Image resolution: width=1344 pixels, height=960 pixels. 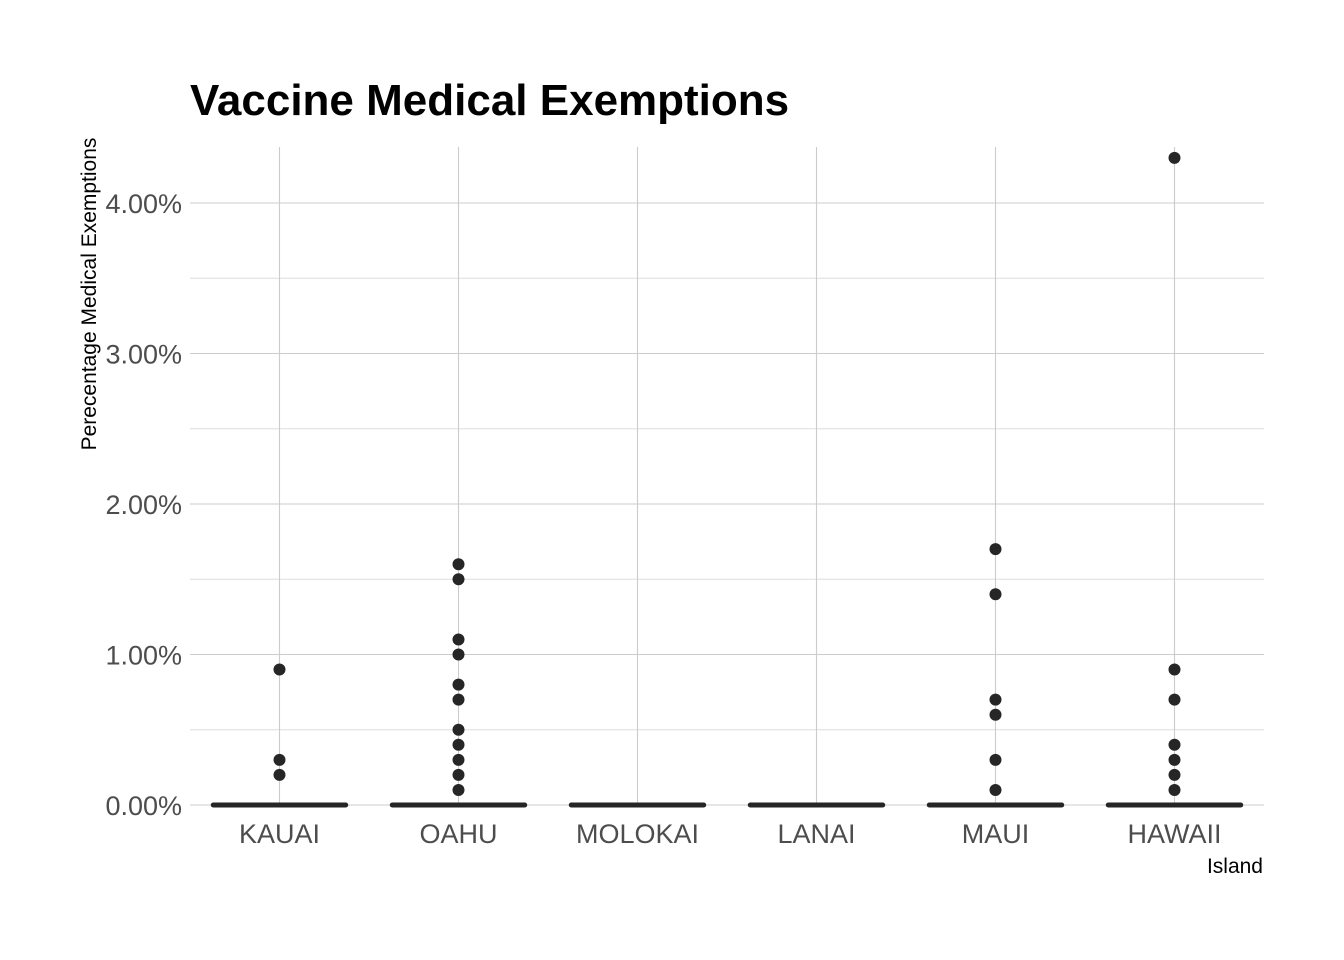 What do you see at coordinates (458, 834) in the screenshot?
I see `x-tick-label: OAHU` at bounding box center [458, 834].